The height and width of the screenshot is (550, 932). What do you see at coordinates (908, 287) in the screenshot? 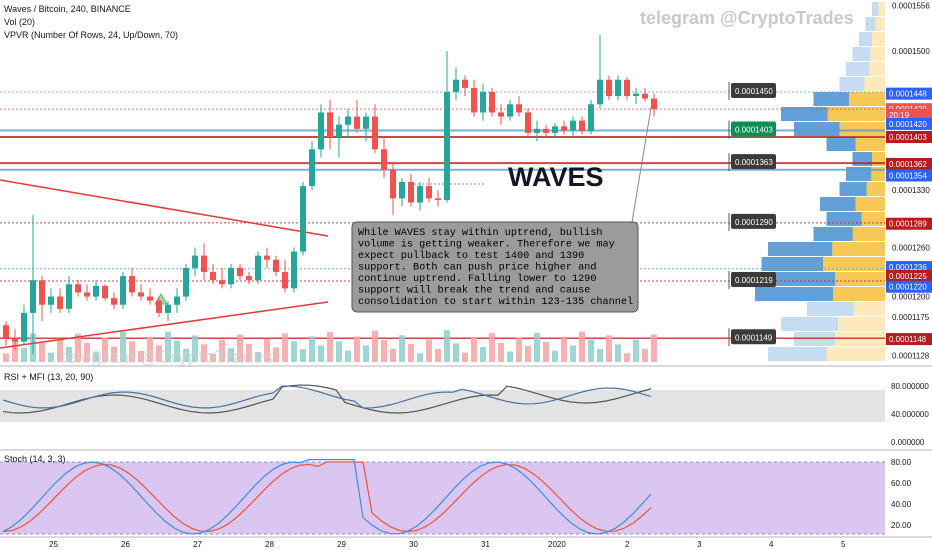
I see `price-badge-label: 0.0001220` at bounding box center [908, 287].